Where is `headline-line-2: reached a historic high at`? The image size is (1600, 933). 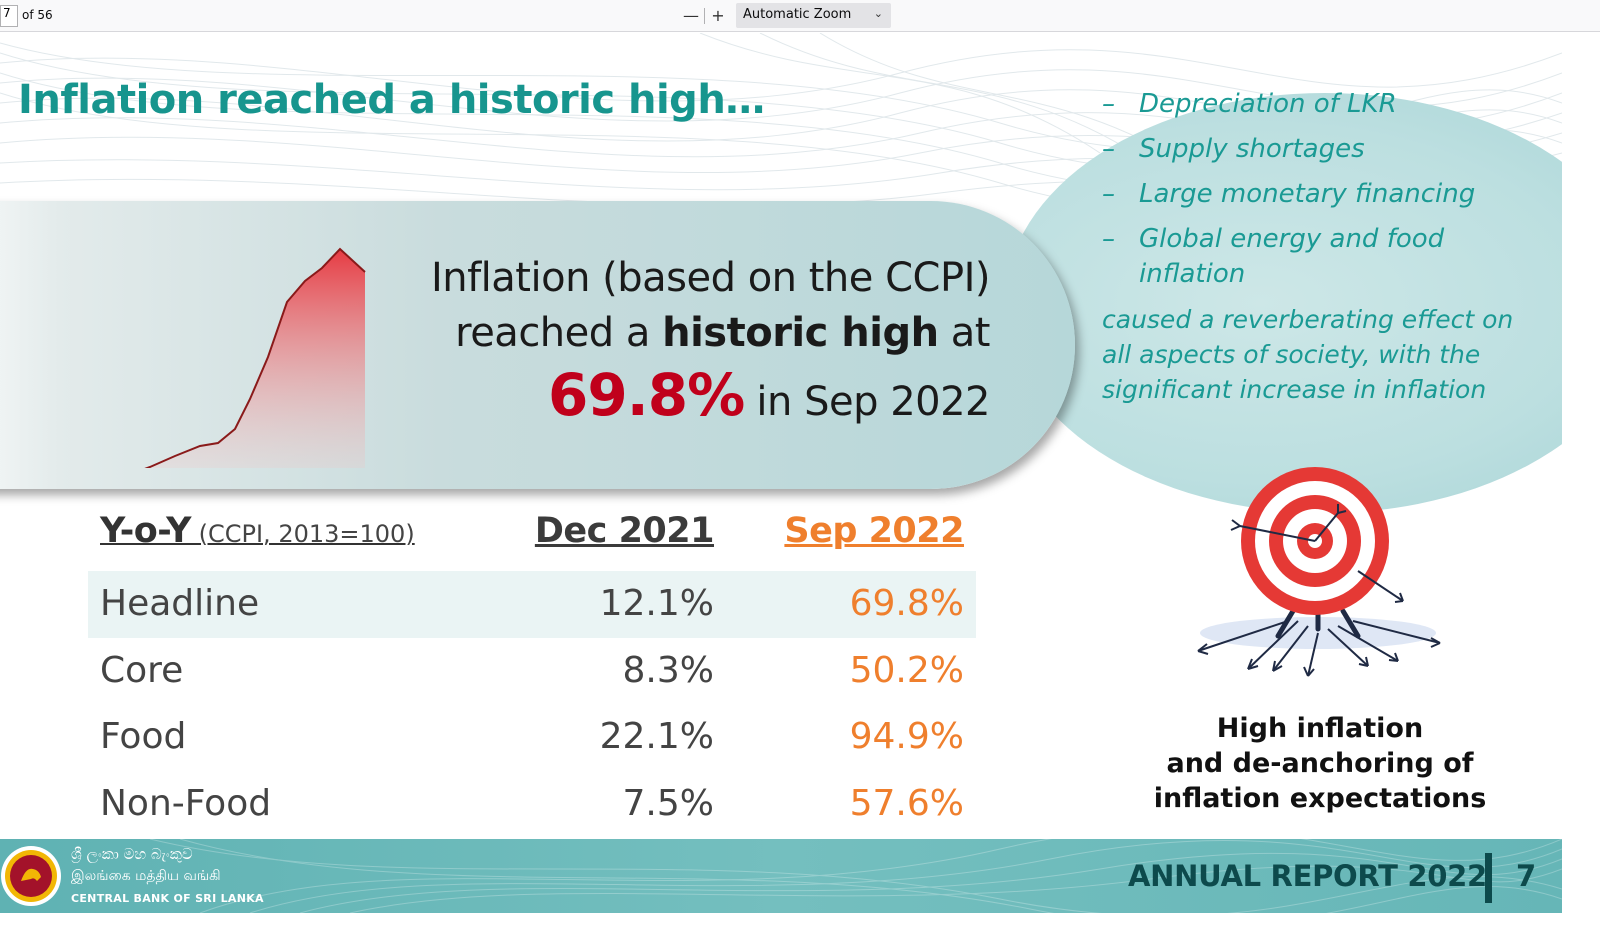 headline-line-2: reached a historic high at is located at coordinates (680, 333).